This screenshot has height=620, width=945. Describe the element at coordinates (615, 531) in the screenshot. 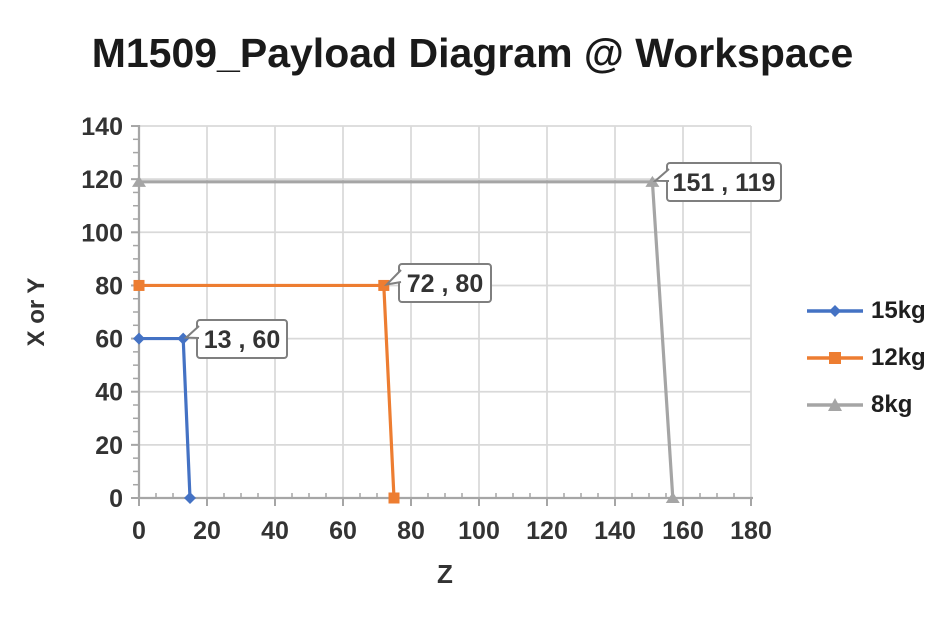

I see `x-tick-label: 140` at that location.